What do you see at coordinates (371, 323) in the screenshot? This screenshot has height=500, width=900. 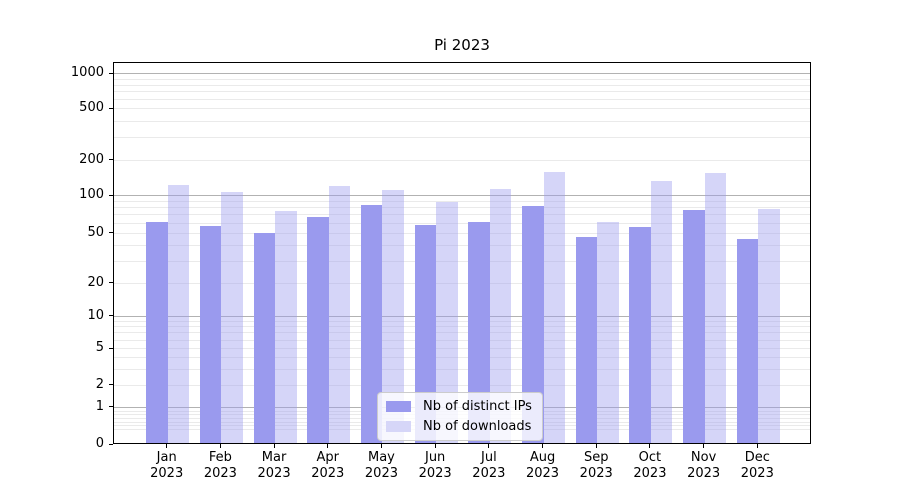 I see `bar-distinct-ips-may` at bounding box center [371, 323].